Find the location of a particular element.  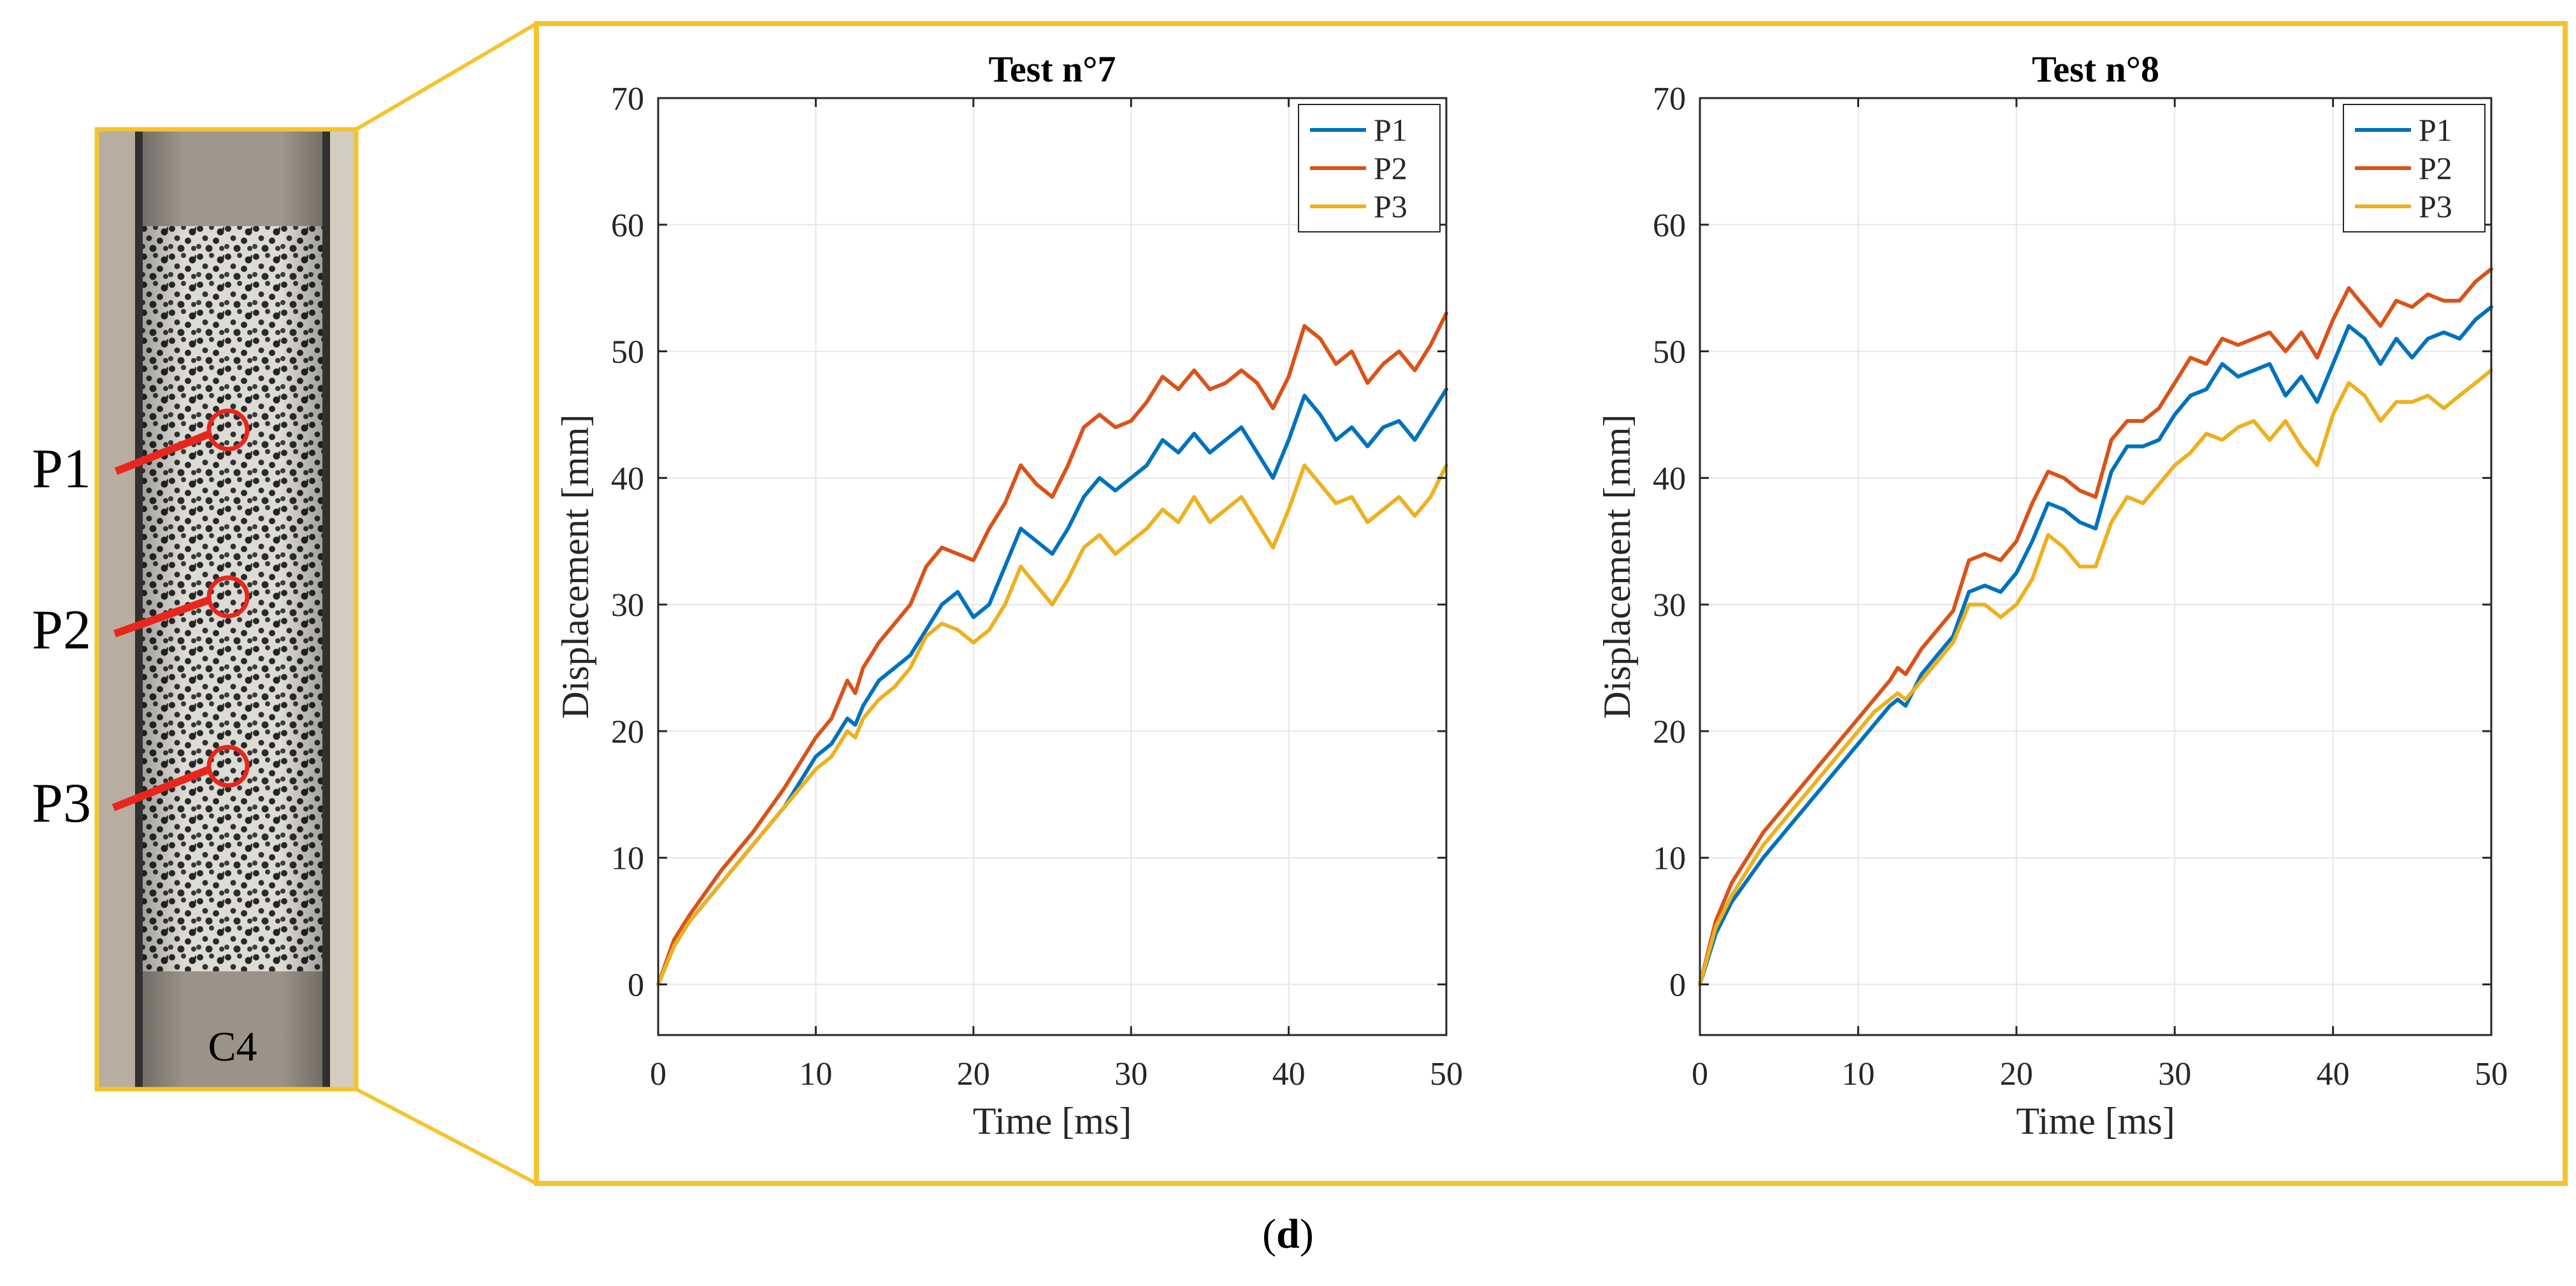

label-p3: P3 is located at coordinates (61, 803).